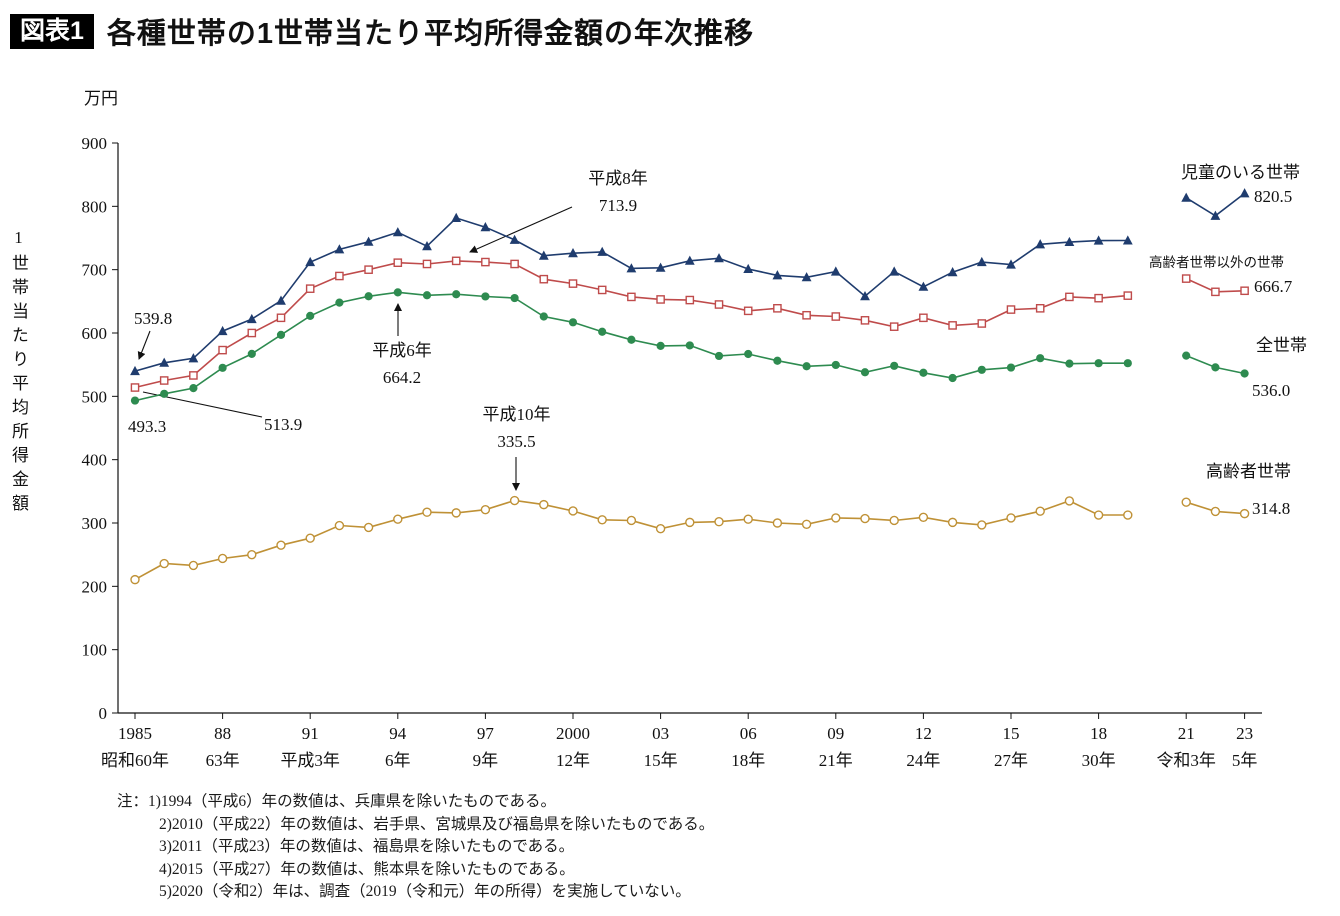 This screenshot has width=1340, height=916. What do you see at coordinates (283, 424) in the screenshot?
I see `annotation-non-elderly-1985: 513.9` at bounding box center [283, 424].